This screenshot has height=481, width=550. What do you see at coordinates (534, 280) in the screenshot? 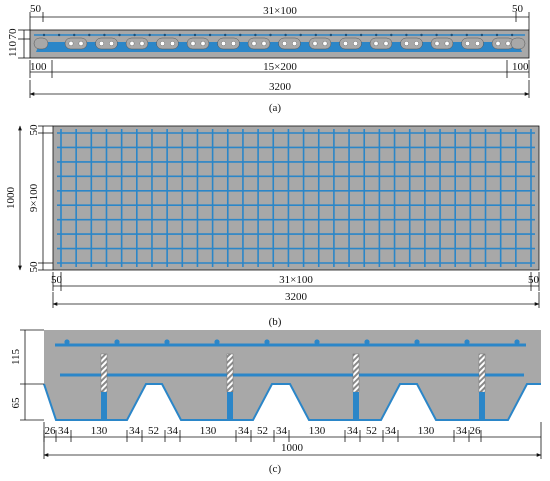
I see `dim-b-bottom-right: 50` at bounding box center [534, 280].